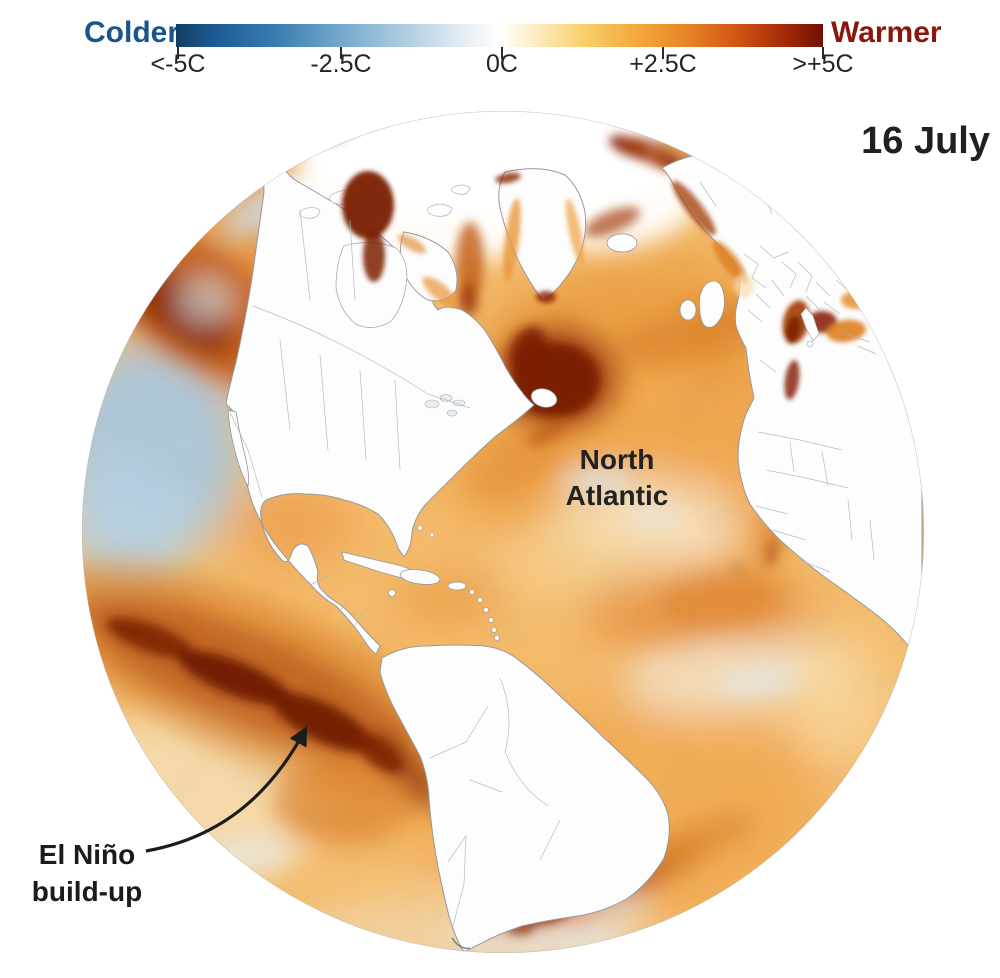 The height and width of the screenshot is (978, 1000). I want to click on legend-gradient-bar, so click(499, 35).